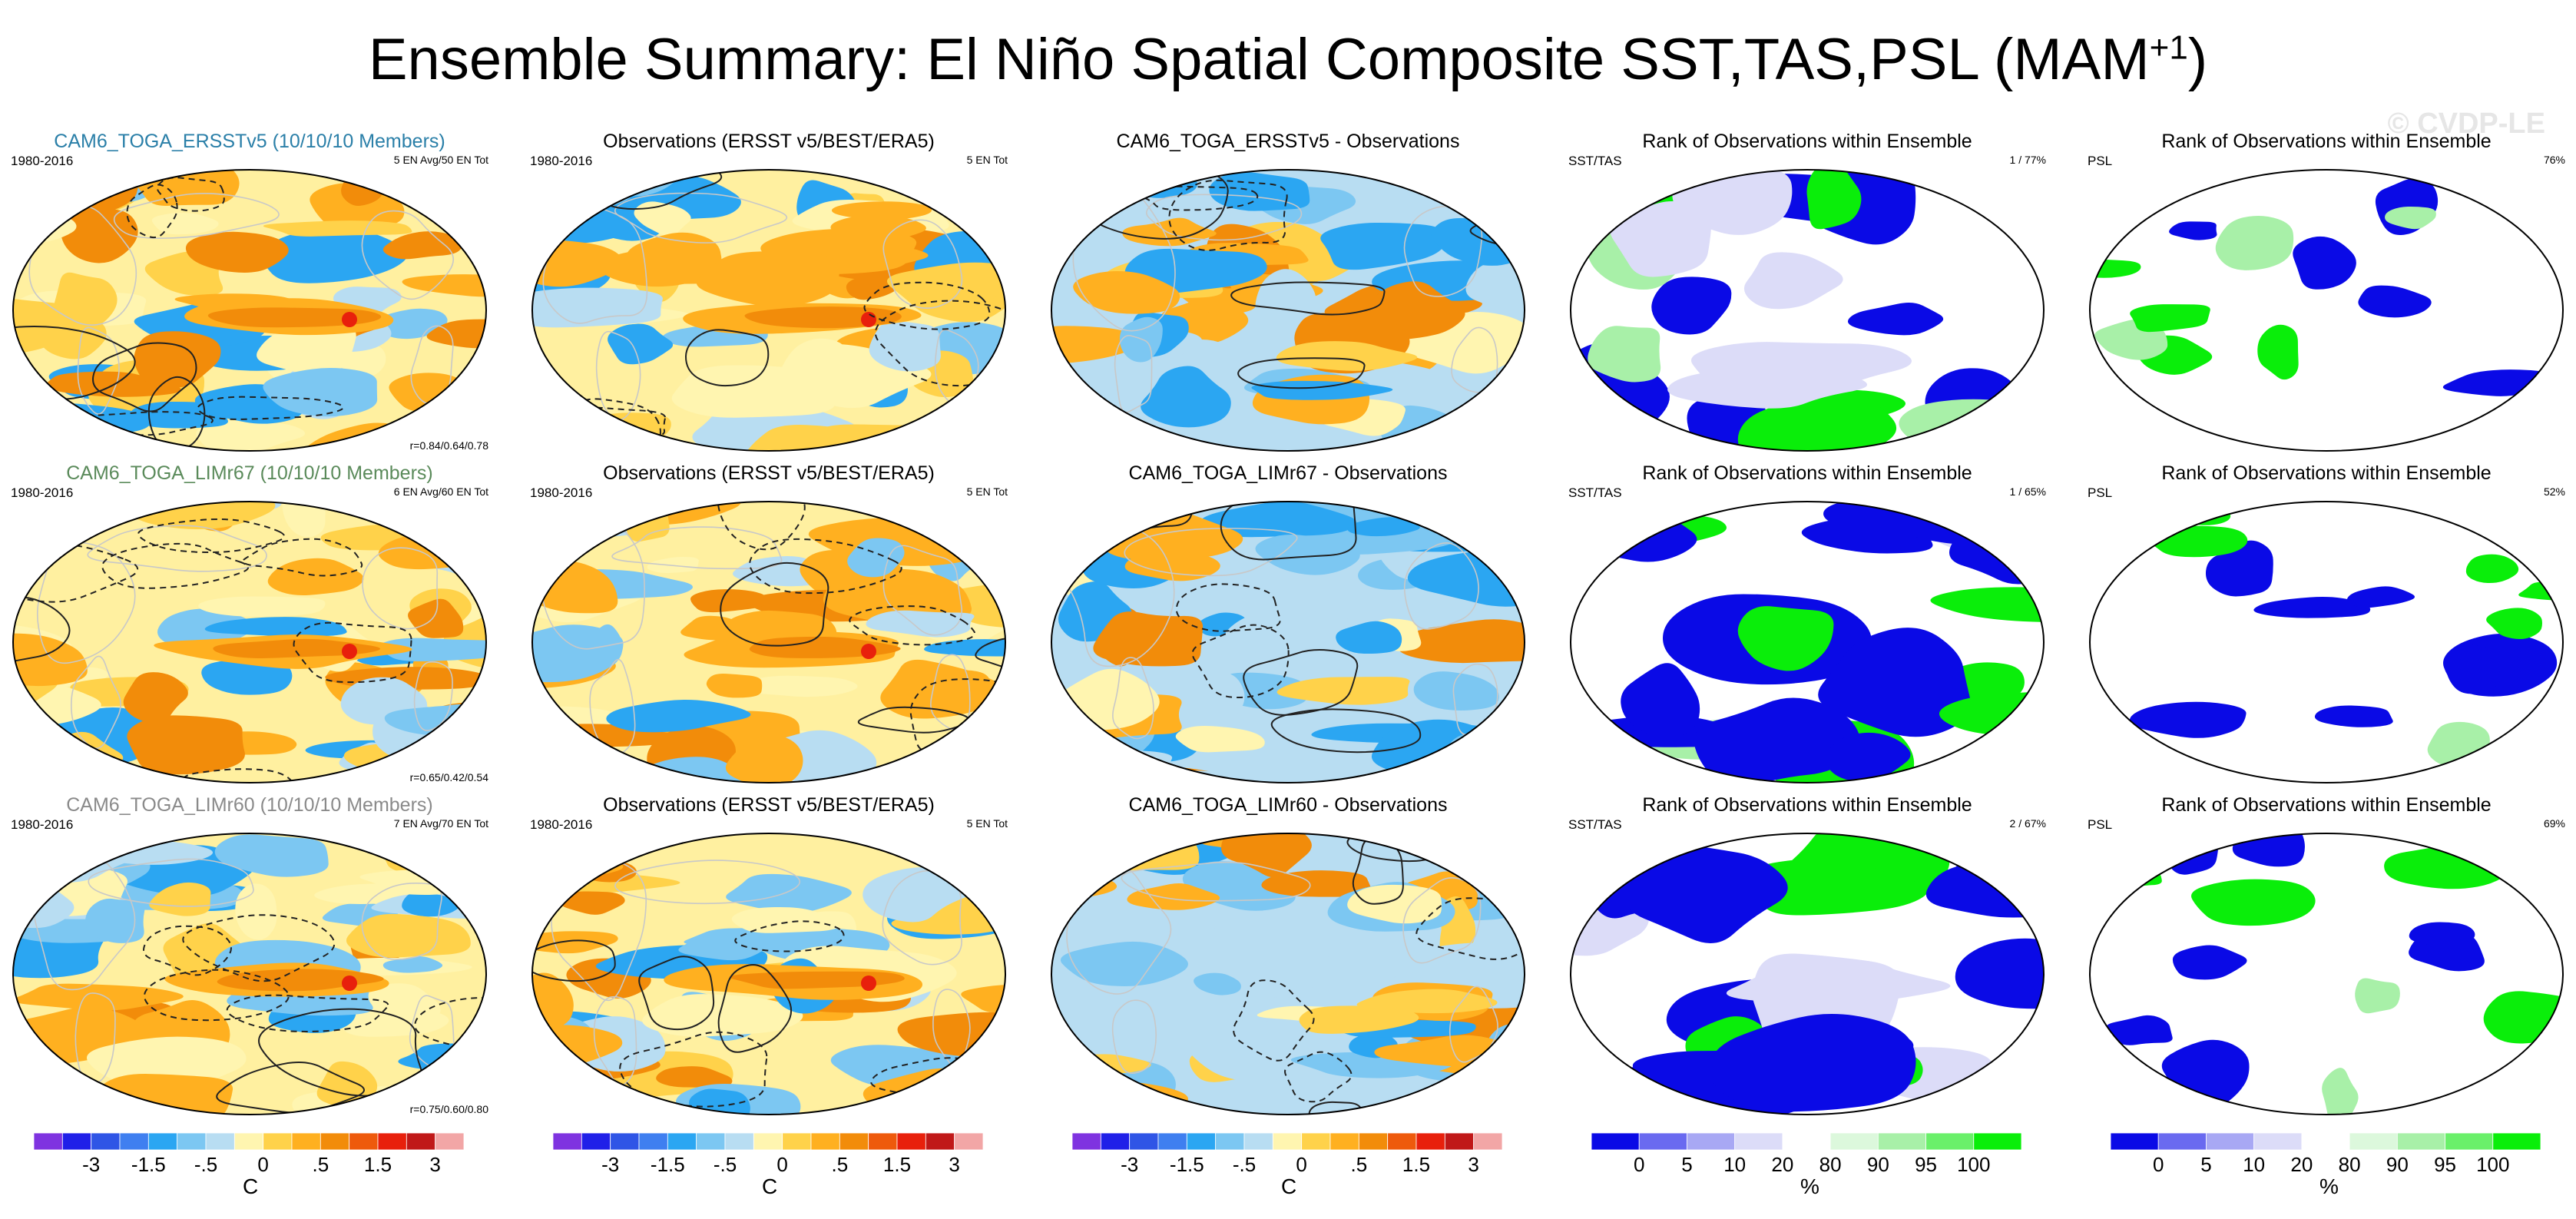 Image resolution: width=2576 pixels, height=1219 pixels. What do you see at coordinates (2466, 124) in the screenshot?
I see `watermark: © CVDP-LE` at bounding box center [2466, 124].